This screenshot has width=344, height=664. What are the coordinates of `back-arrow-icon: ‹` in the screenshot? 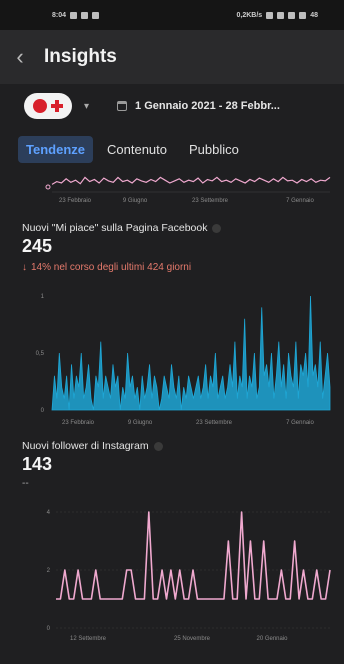 It's located at (20, 56).